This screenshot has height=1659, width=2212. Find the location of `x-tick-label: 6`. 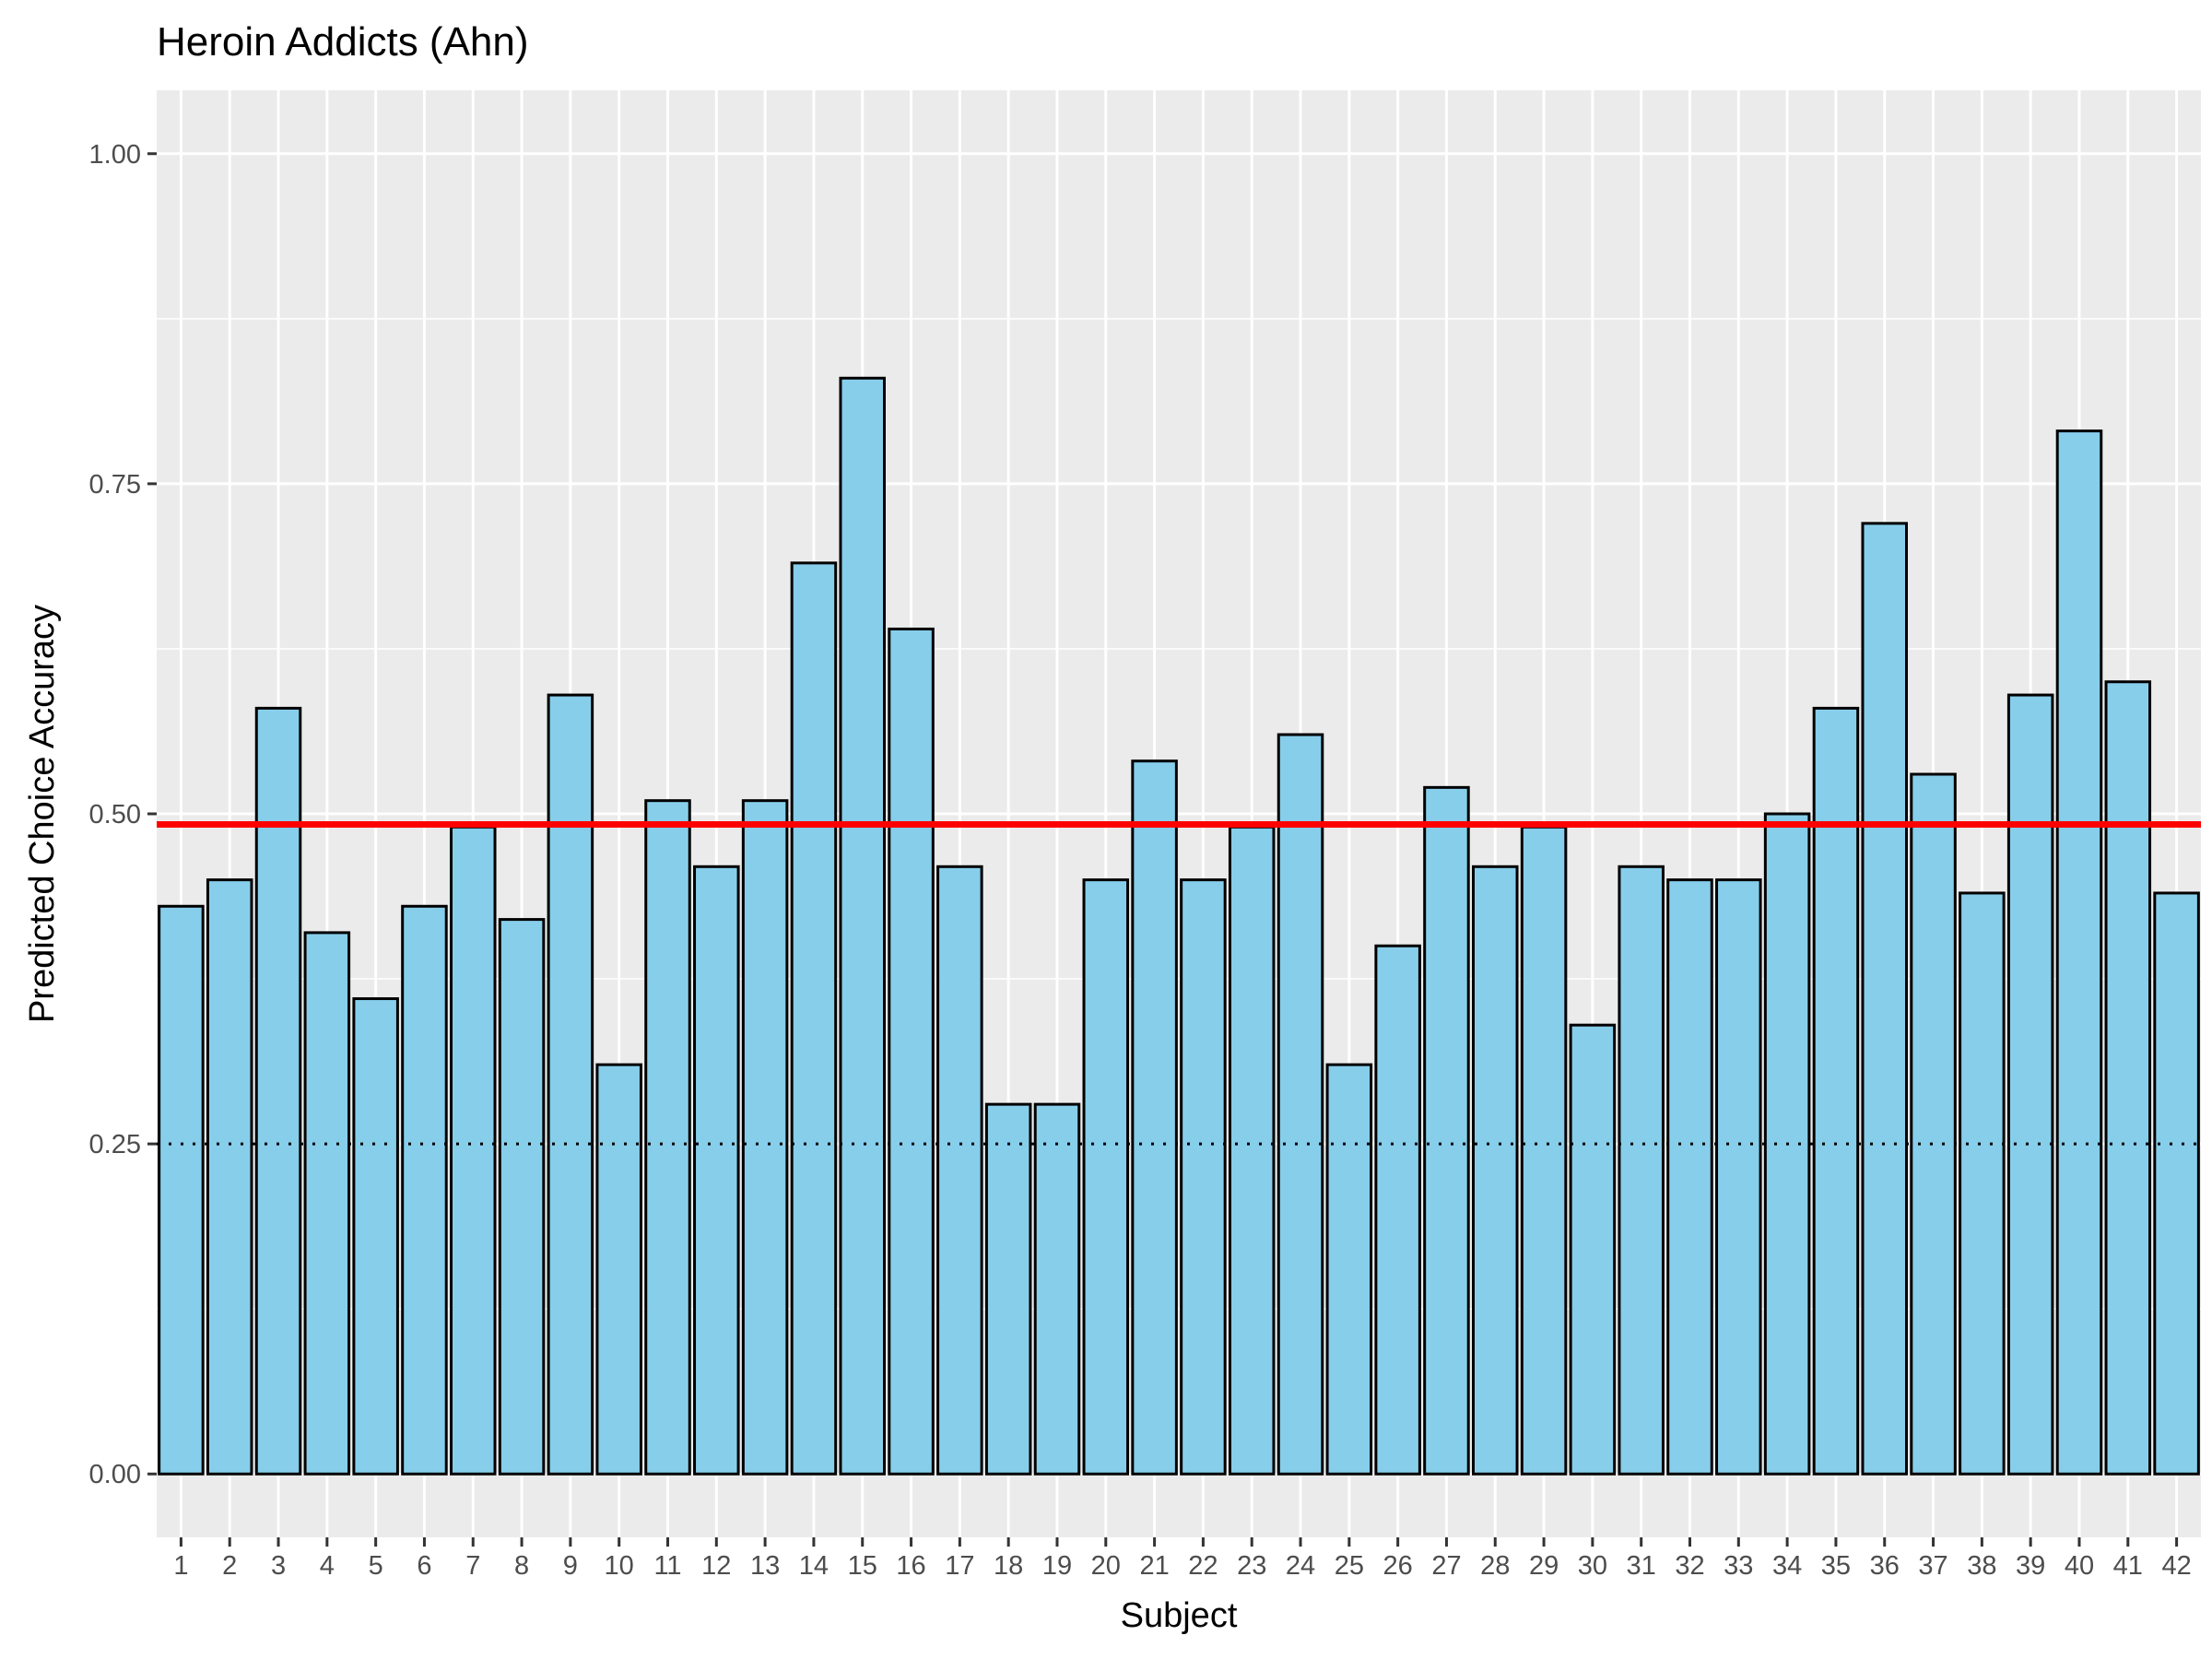

x-tick-label: 6 is located at coordinates (424, 1566).